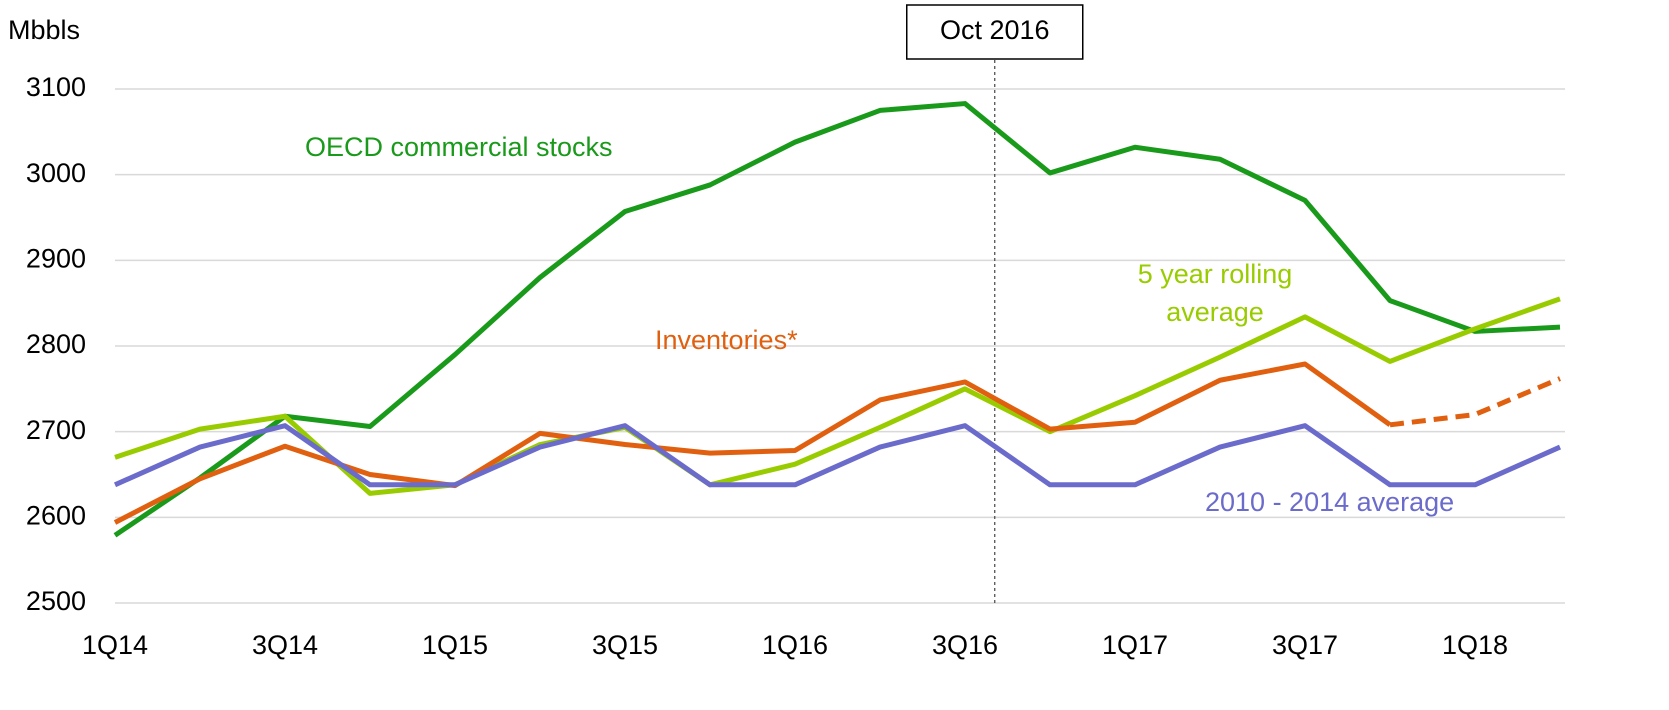  Describe the element at coordinates (56, 344) in the screenshot. I see `y-tick-label: 2800` at that location.